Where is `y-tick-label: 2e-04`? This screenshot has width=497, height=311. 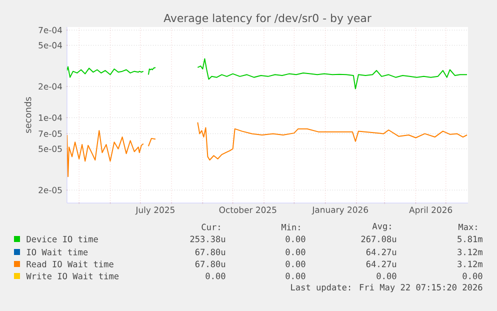 y-tick-label: 2e-04 is located at coordinates (50, 86).